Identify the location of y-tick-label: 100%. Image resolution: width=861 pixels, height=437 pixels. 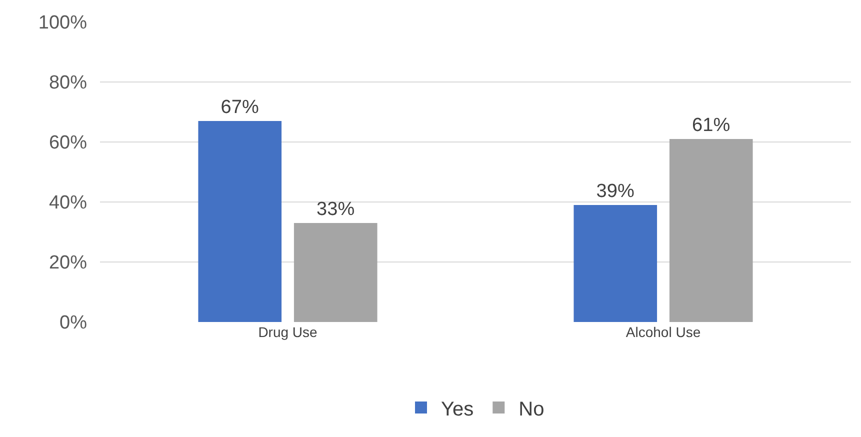
(63, 23).